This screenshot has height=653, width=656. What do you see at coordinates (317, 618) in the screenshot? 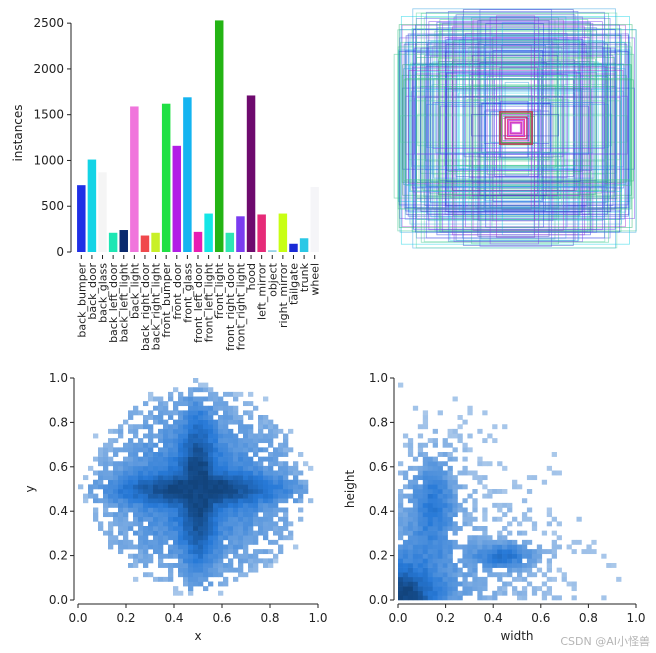
I see `x-tick-label: 1.0` at bounding box center [317, 618].